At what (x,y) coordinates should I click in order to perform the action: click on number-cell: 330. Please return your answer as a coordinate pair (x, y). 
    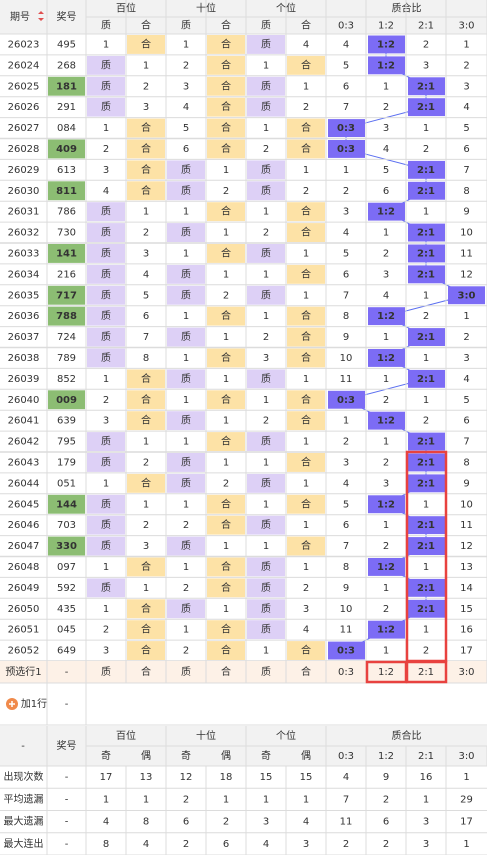
    Looking at the image, I should click on (66, 546).